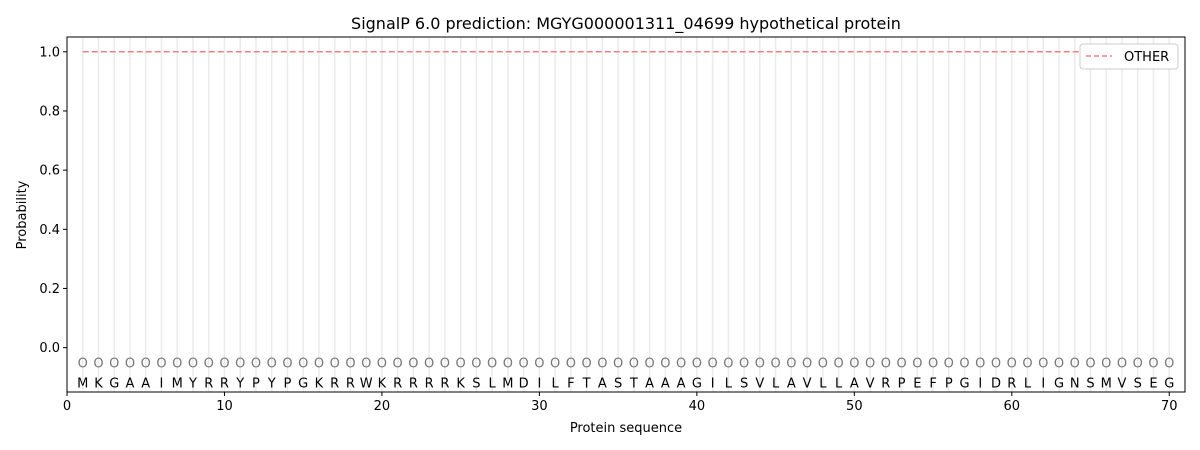 The width and height of the screenshot is (1200, 450). Describe the element at coordinates (49, 230) in the screenshot. I see `y-tick-label: 0.4` at that location.